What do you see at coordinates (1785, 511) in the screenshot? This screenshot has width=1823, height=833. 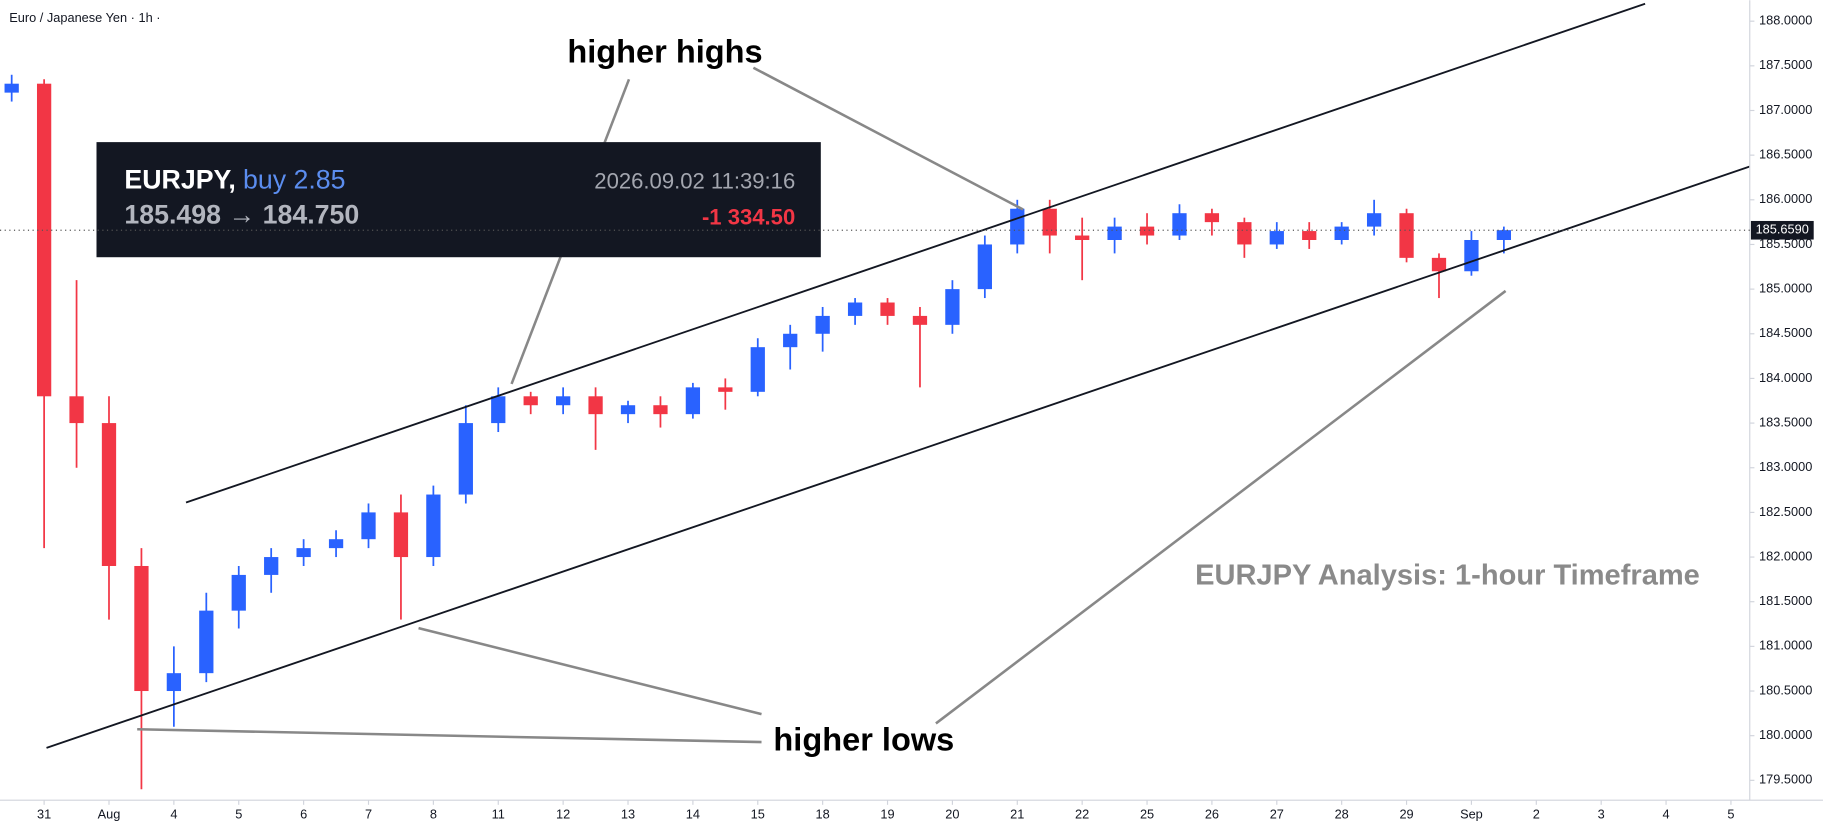 I see `y-tick-label: 182.5000` at bounding box center [1785, 511].